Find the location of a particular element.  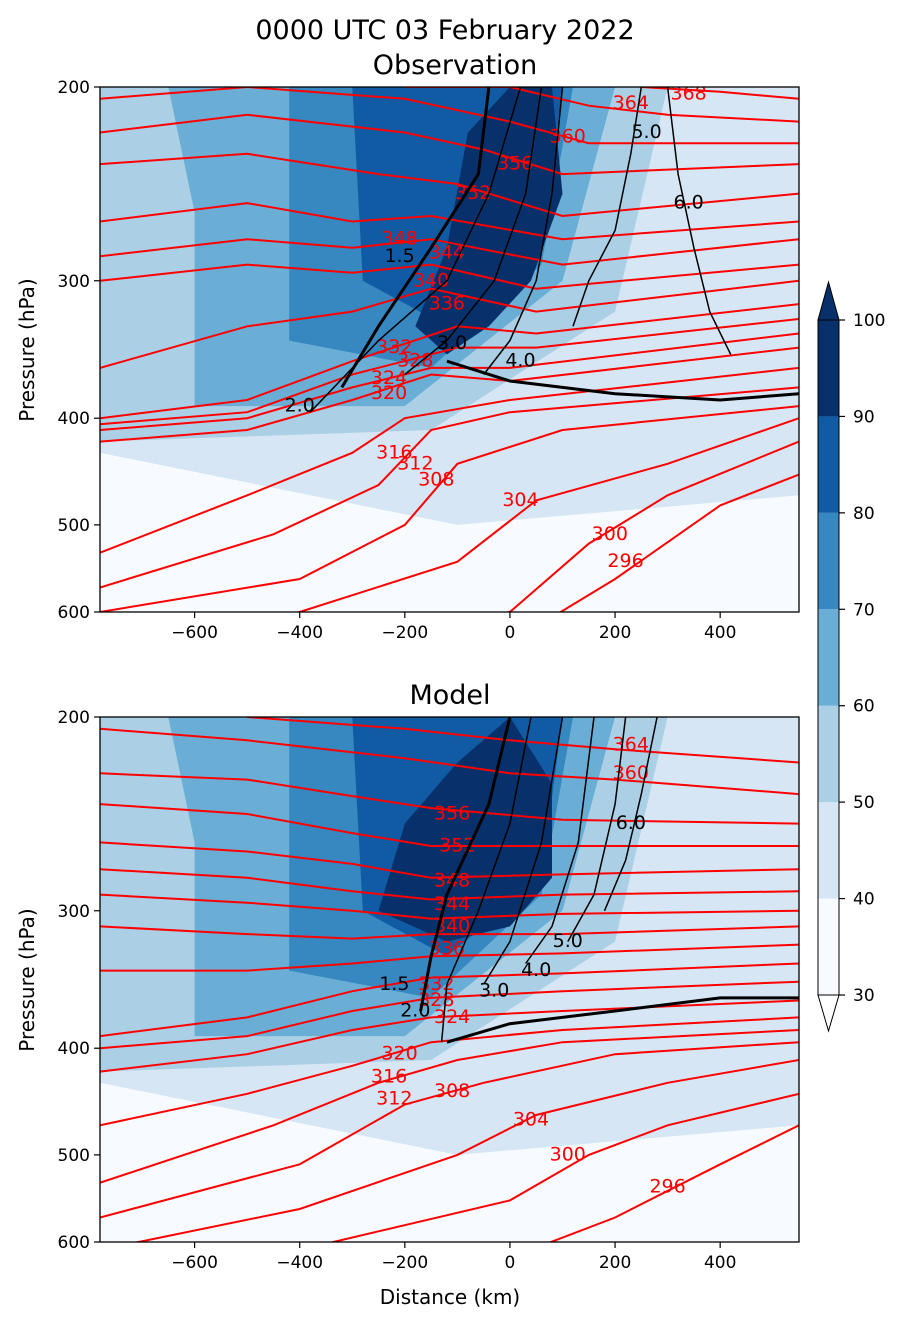

colorbar-tick-label: 50 is located at coordinates (864, 803).